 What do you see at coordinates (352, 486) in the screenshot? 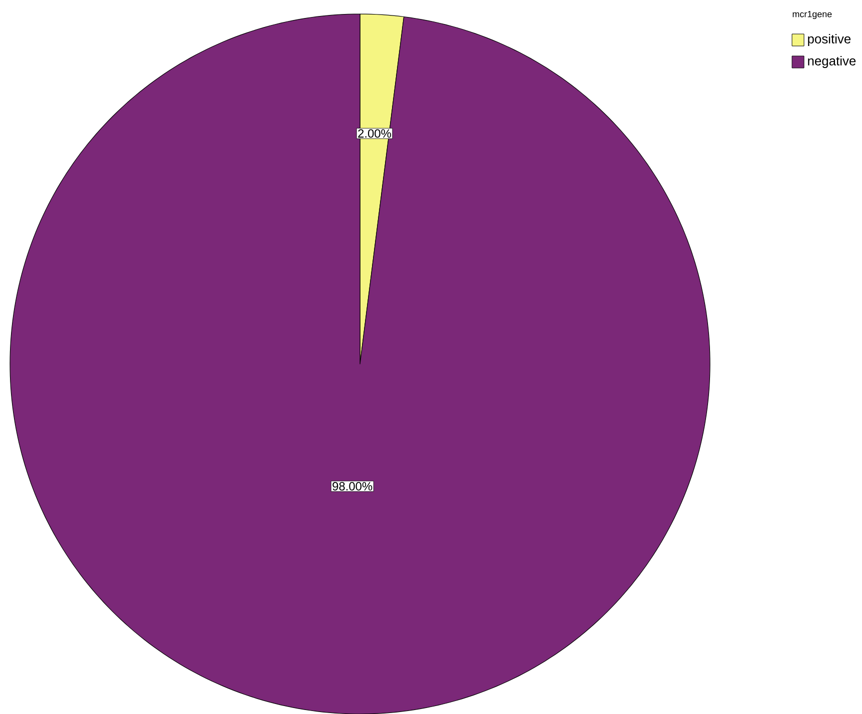
I see `data-label: 98.00%` at bounding box center [352, 486].